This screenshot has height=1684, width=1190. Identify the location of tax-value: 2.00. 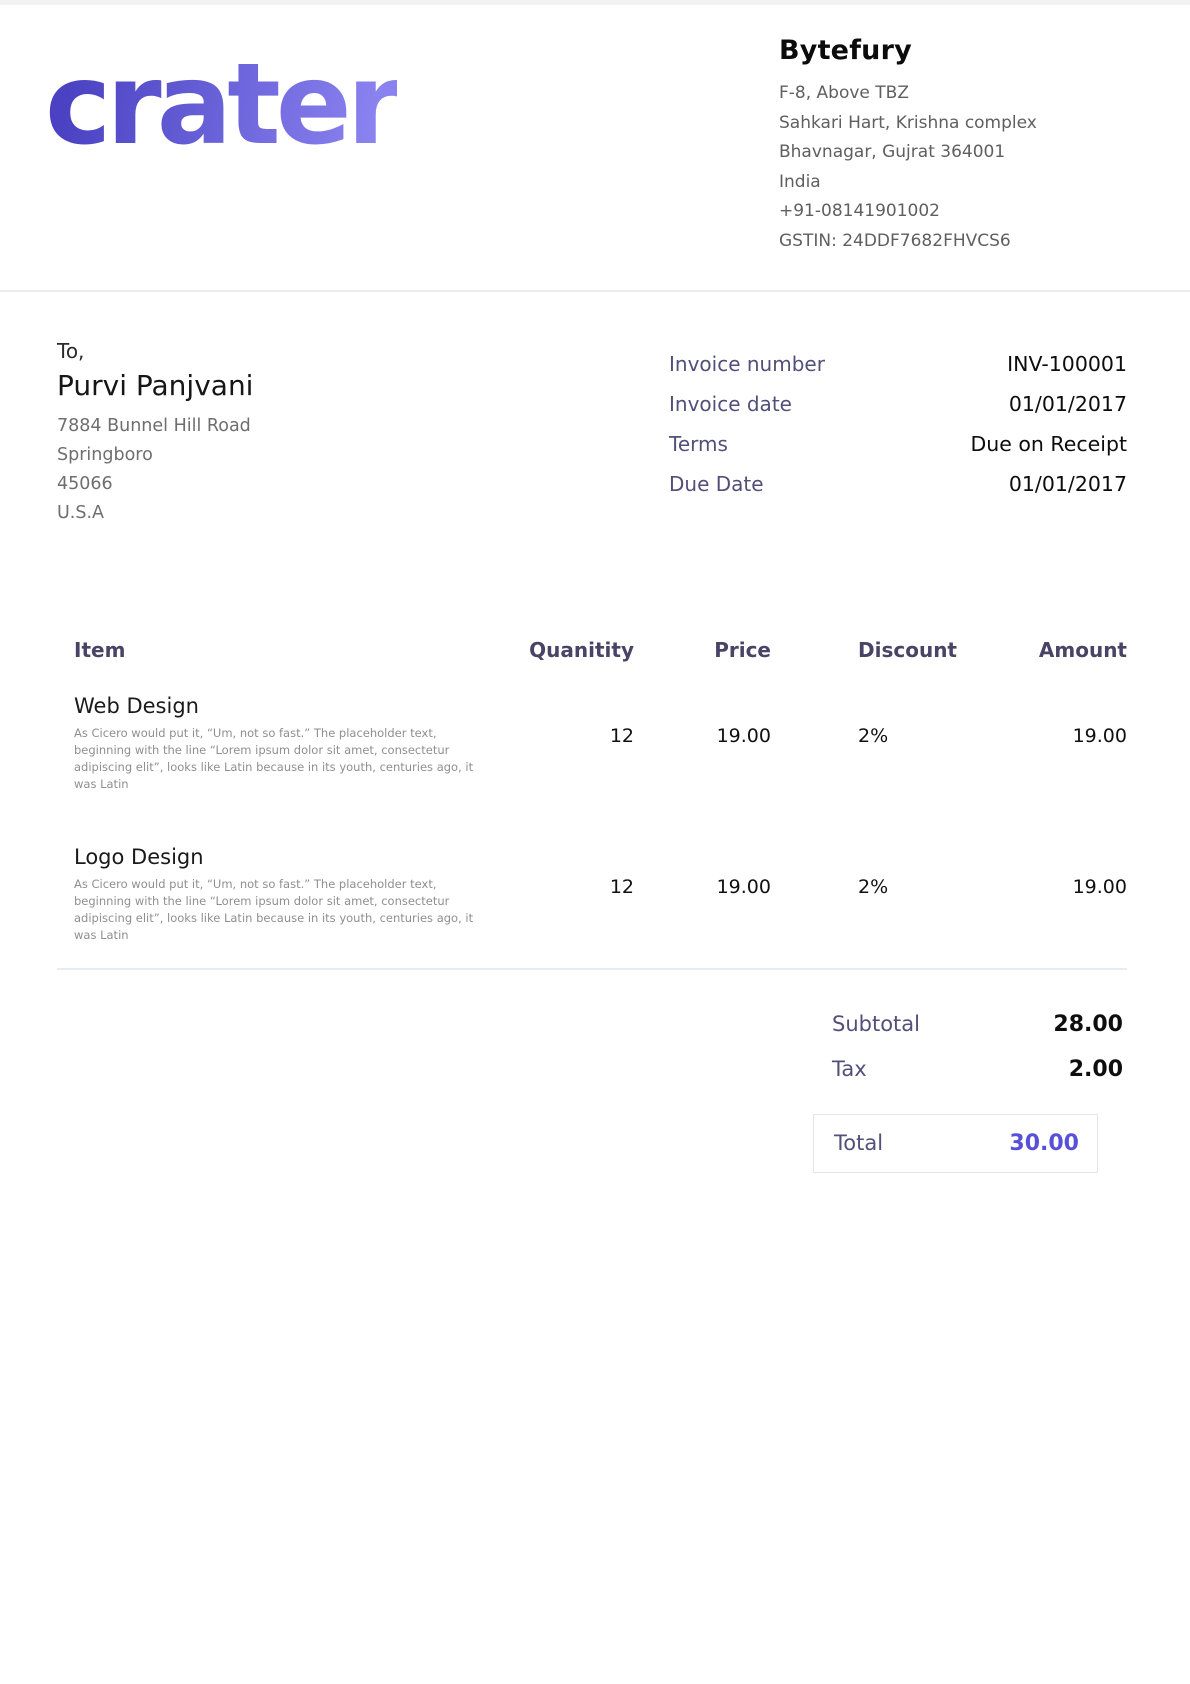
(1095, 1069).